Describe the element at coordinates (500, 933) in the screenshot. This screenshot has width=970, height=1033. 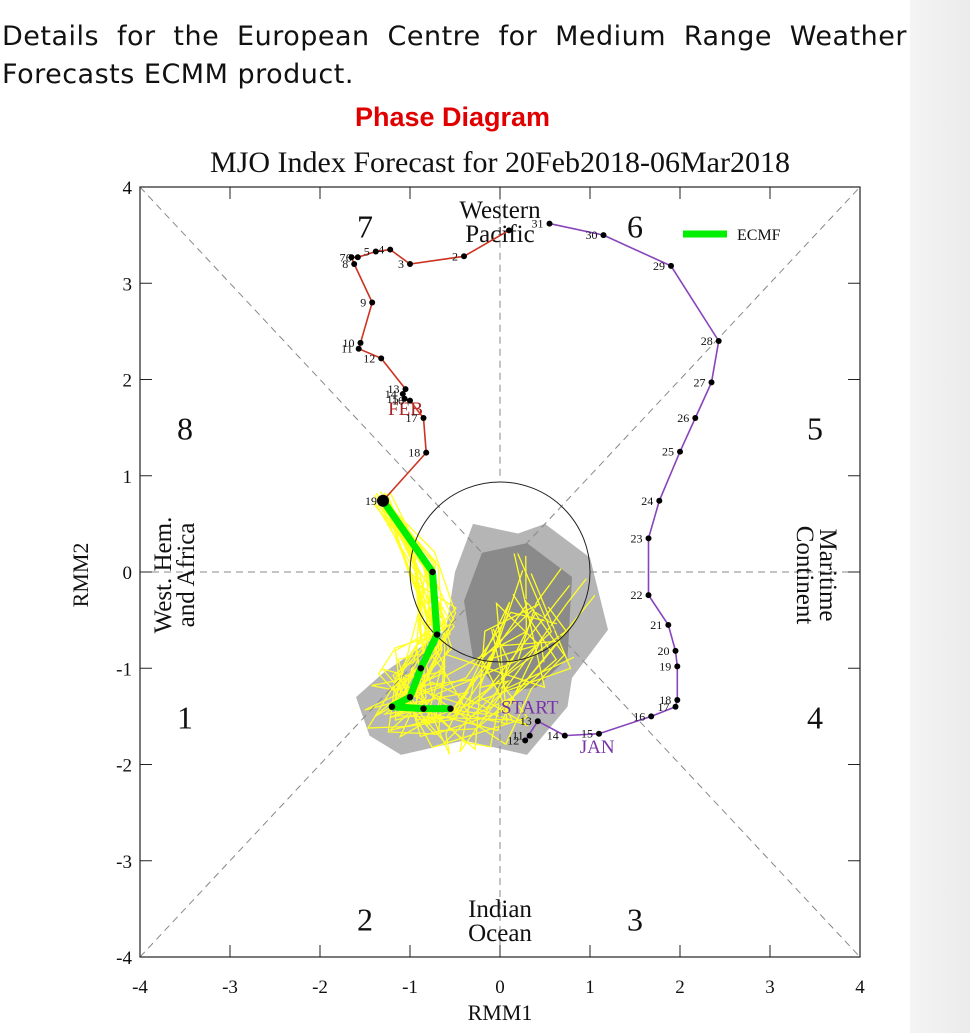
I see `region-label-bottom: Ocean` at that location.